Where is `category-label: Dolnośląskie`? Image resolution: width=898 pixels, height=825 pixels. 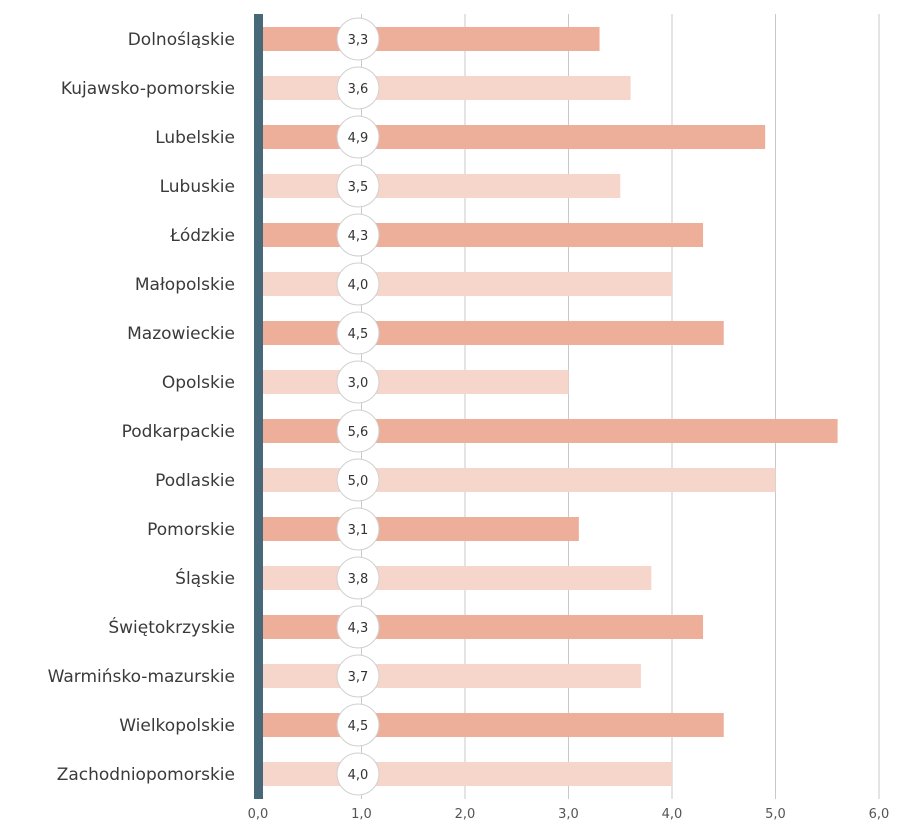 category-label: Dolnośląskie is located at coordinates (181, 40).